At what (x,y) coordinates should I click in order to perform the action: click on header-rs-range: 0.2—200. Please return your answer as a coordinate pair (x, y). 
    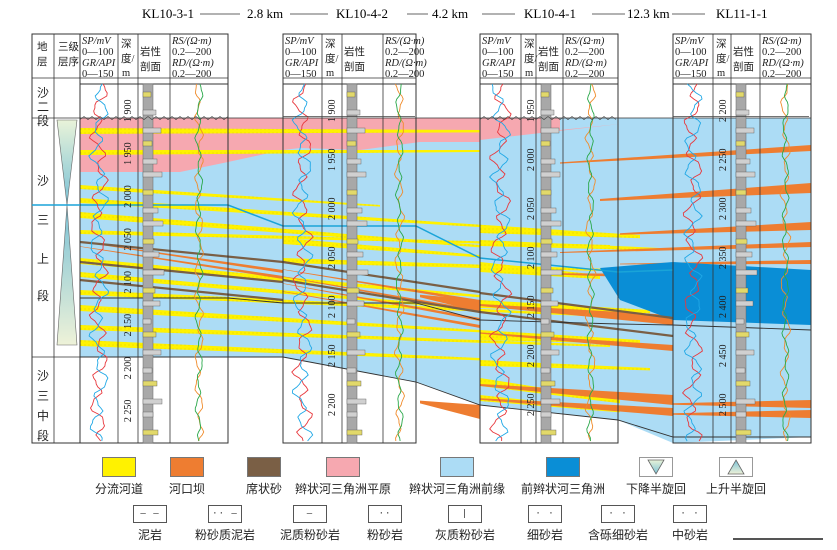
    Looking at the image, I should click on (584, 52).